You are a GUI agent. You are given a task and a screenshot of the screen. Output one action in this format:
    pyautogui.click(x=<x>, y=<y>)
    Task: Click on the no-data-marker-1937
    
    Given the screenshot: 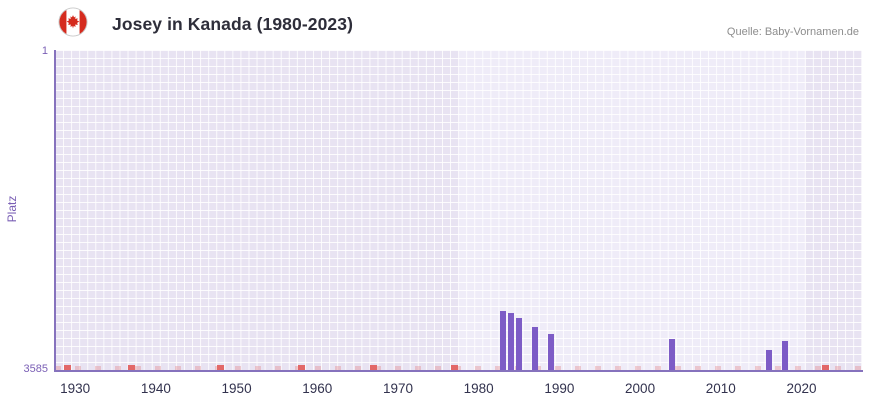 What is the action you would take?
    pyautogui.click(x=132, y=367)
    